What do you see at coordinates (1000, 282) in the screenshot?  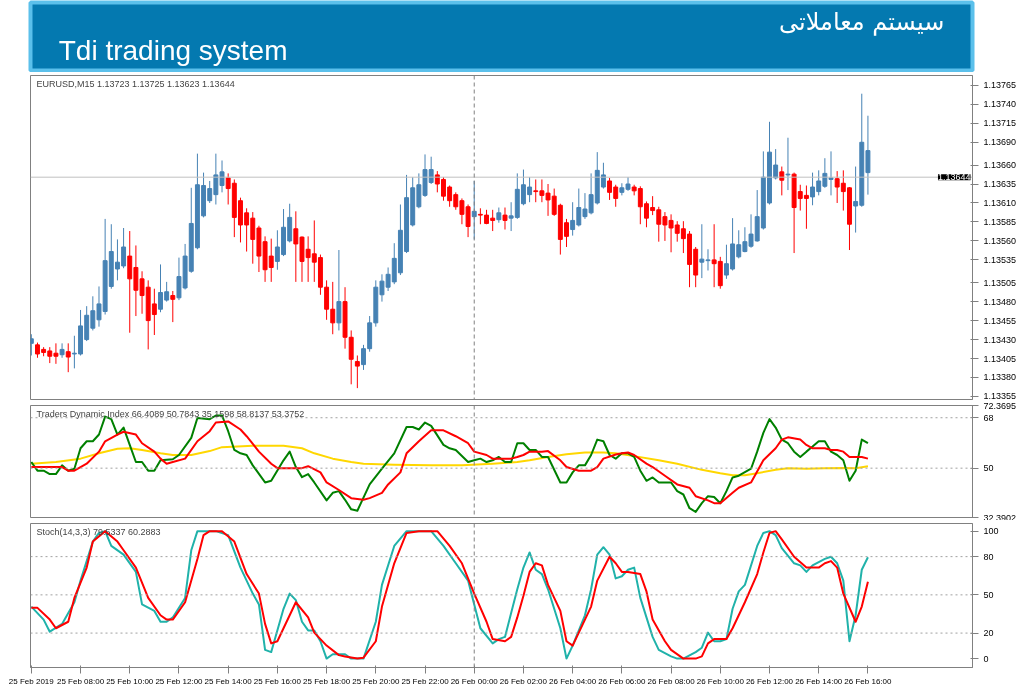 I see `y-tick-label: 1.13505` at bounding box center [1000, 282].